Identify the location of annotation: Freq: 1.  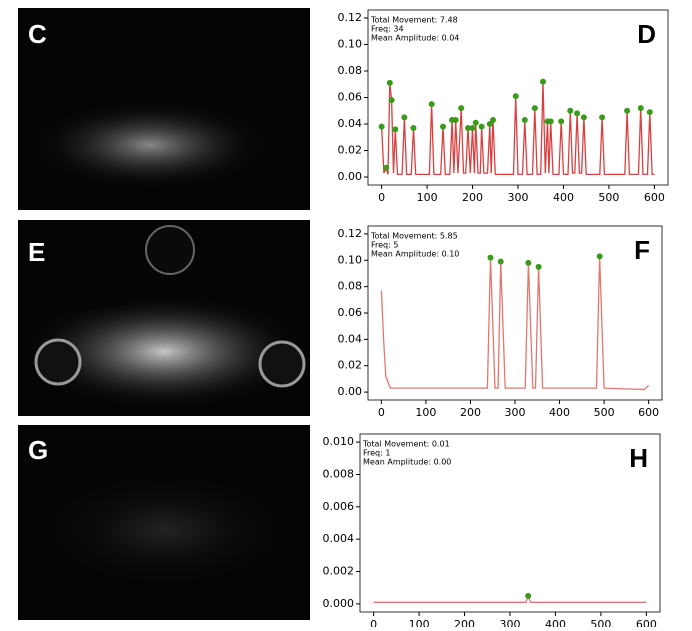
(376, 453).